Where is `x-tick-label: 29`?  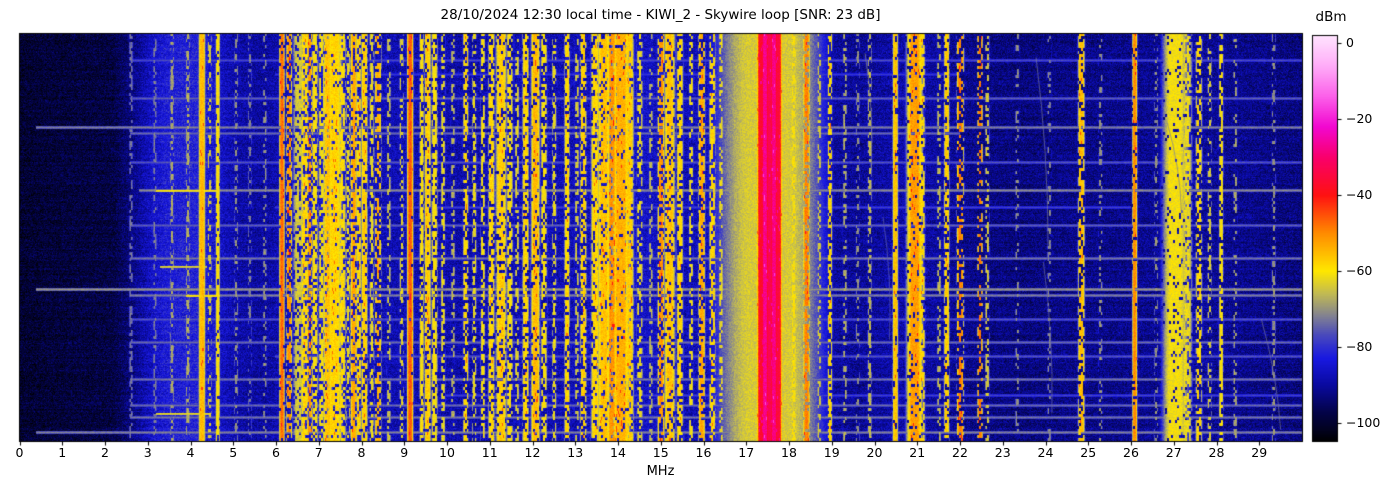
x-tick-label: 29 is located at coordinates (1259, 452).